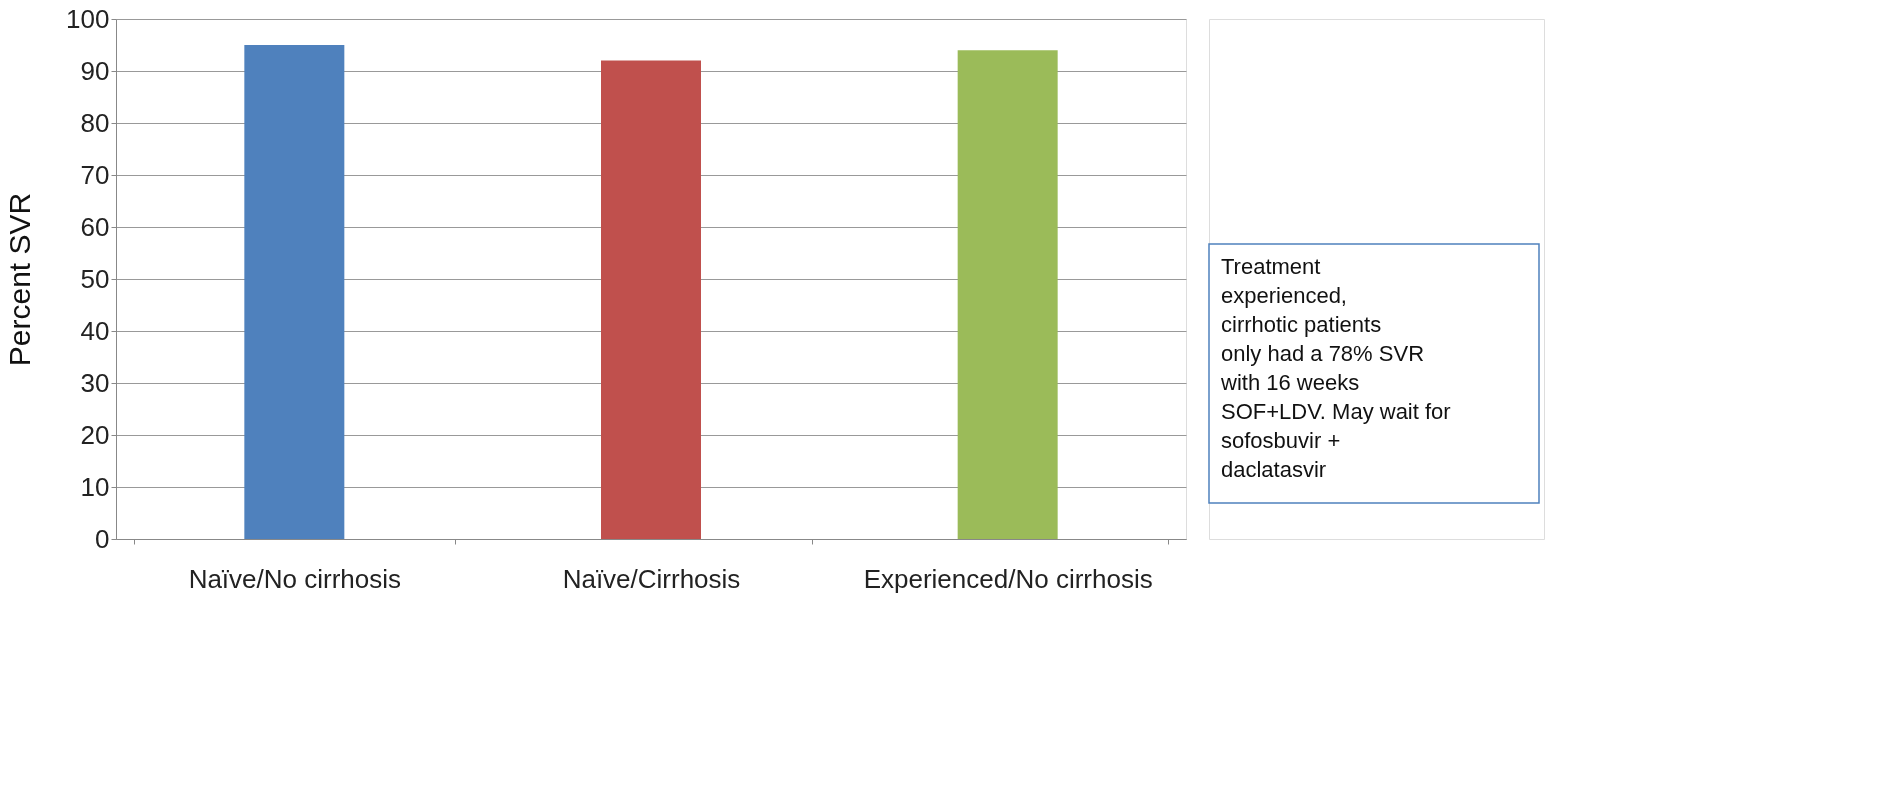 The height and width of the screenshot is (794, 1890). What do you see at coordinates (295, 578) in the screenshot?
I see `x-tick-label: Naïve/No cirrhosis` at bounding box center [295, 578].